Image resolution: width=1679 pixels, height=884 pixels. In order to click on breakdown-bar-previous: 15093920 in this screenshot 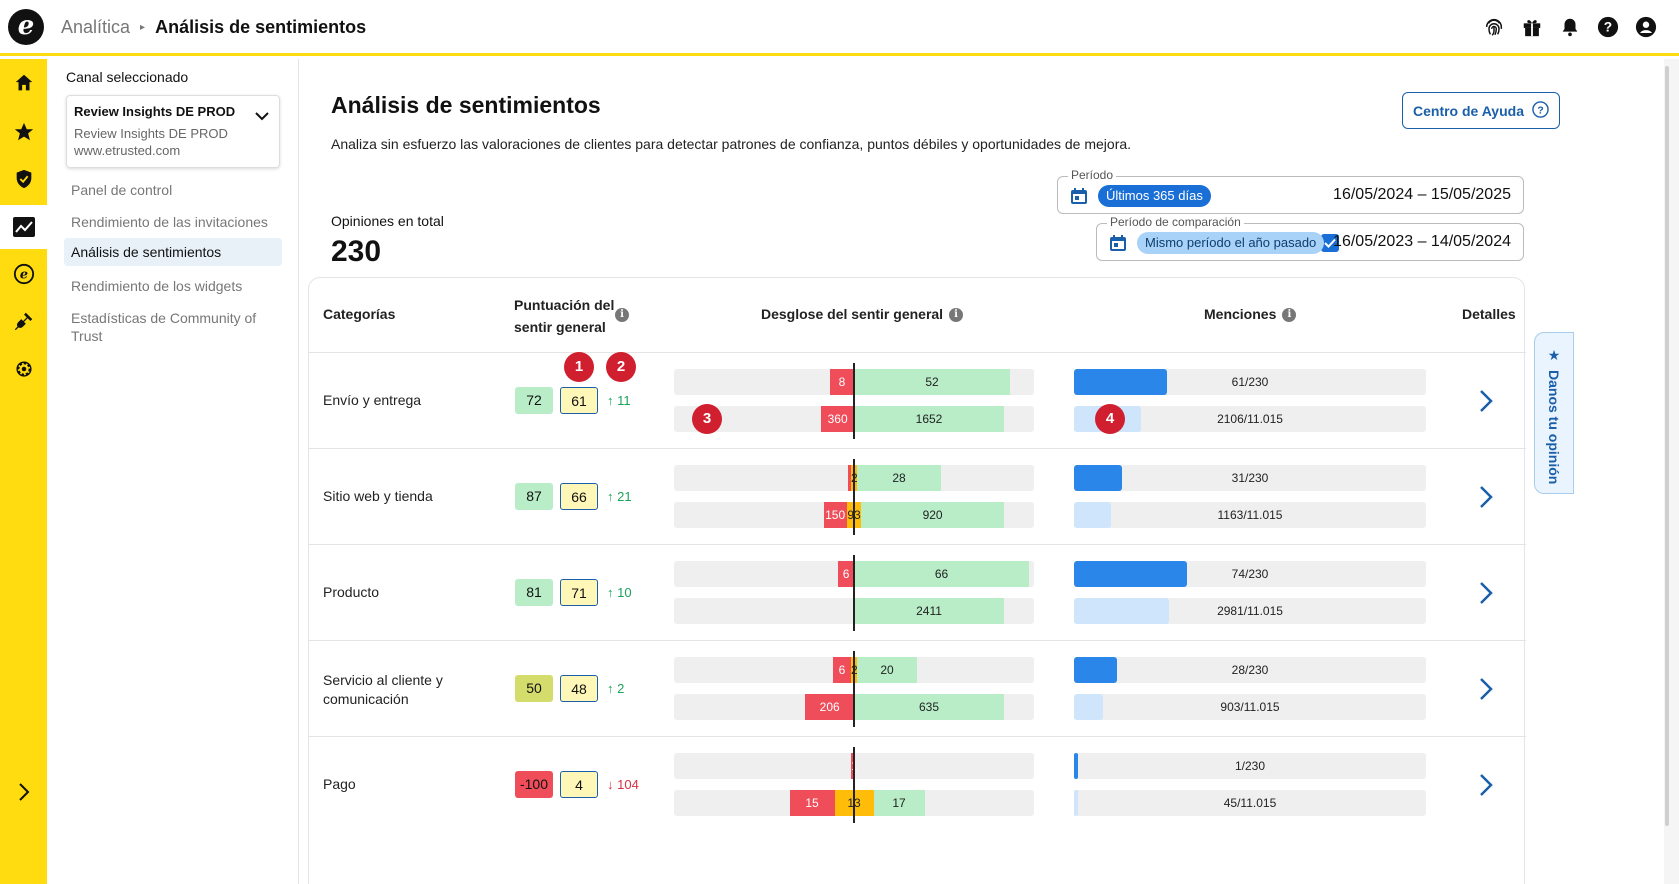, I will do `click(854, 515)`.